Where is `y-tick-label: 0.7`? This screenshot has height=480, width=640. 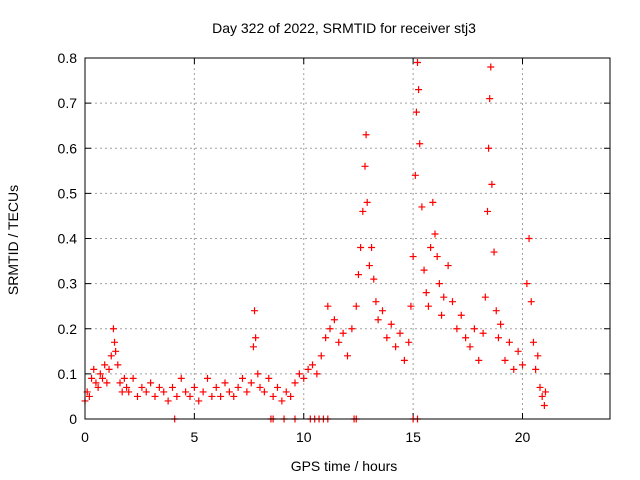
y-tick-label: 0.7 is located at coordinates (68, 103).